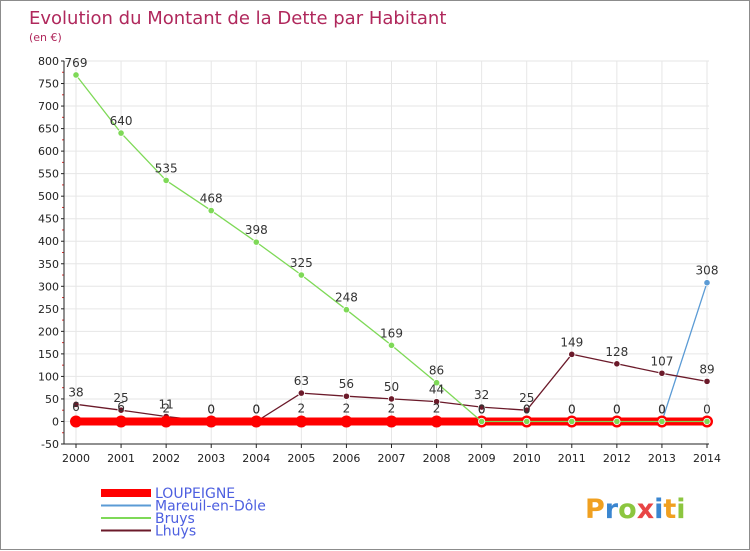  Describe the element at coordinates (121, 121) in the screenshot. I see `data-label: 640` at that location.